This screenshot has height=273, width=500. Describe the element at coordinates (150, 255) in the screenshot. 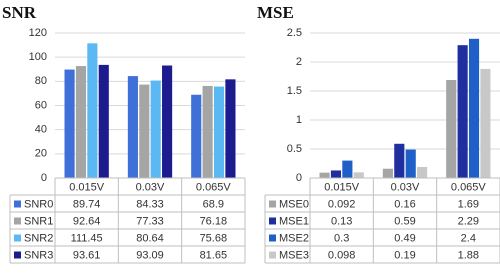

I see `table-value: 93.09` at that location.